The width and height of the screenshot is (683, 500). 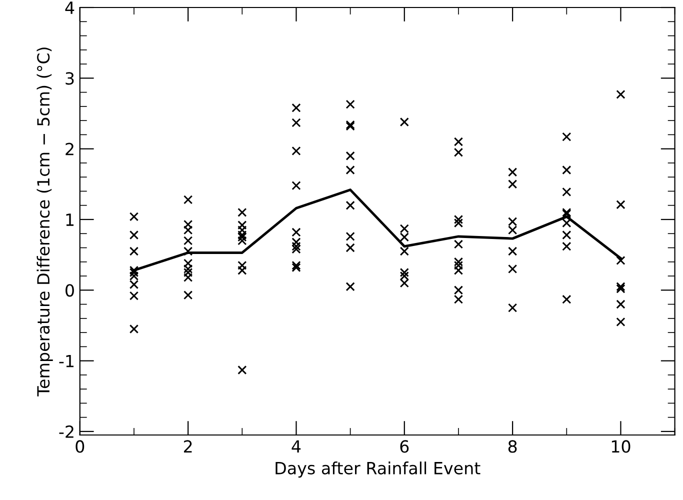 What do you see at coordinates (66, 431) in the screenshot?
I see `y-tick-label: -2` at bounding box center [66, 431].